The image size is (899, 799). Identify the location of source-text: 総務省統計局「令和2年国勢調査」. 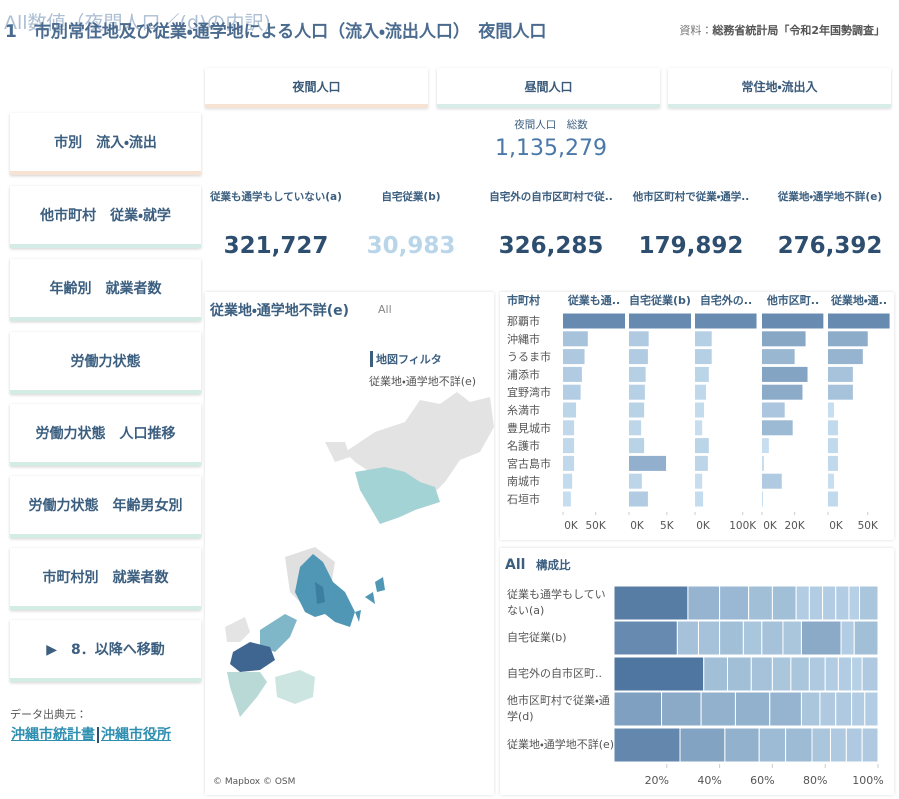
(798, 30).